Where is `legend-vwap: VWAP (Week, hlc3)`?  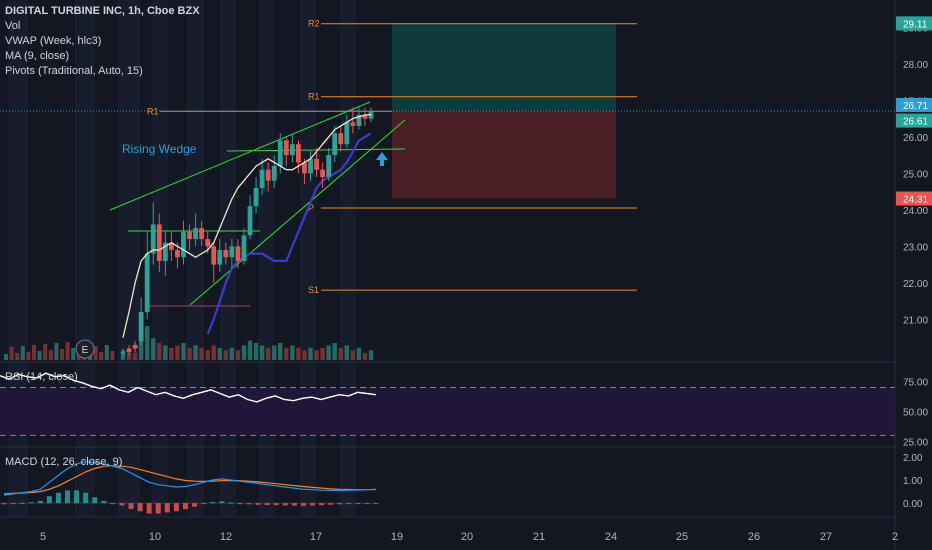 legend-vwap: VWAP (Week, hlc3) is located at coordinates (53, 41).